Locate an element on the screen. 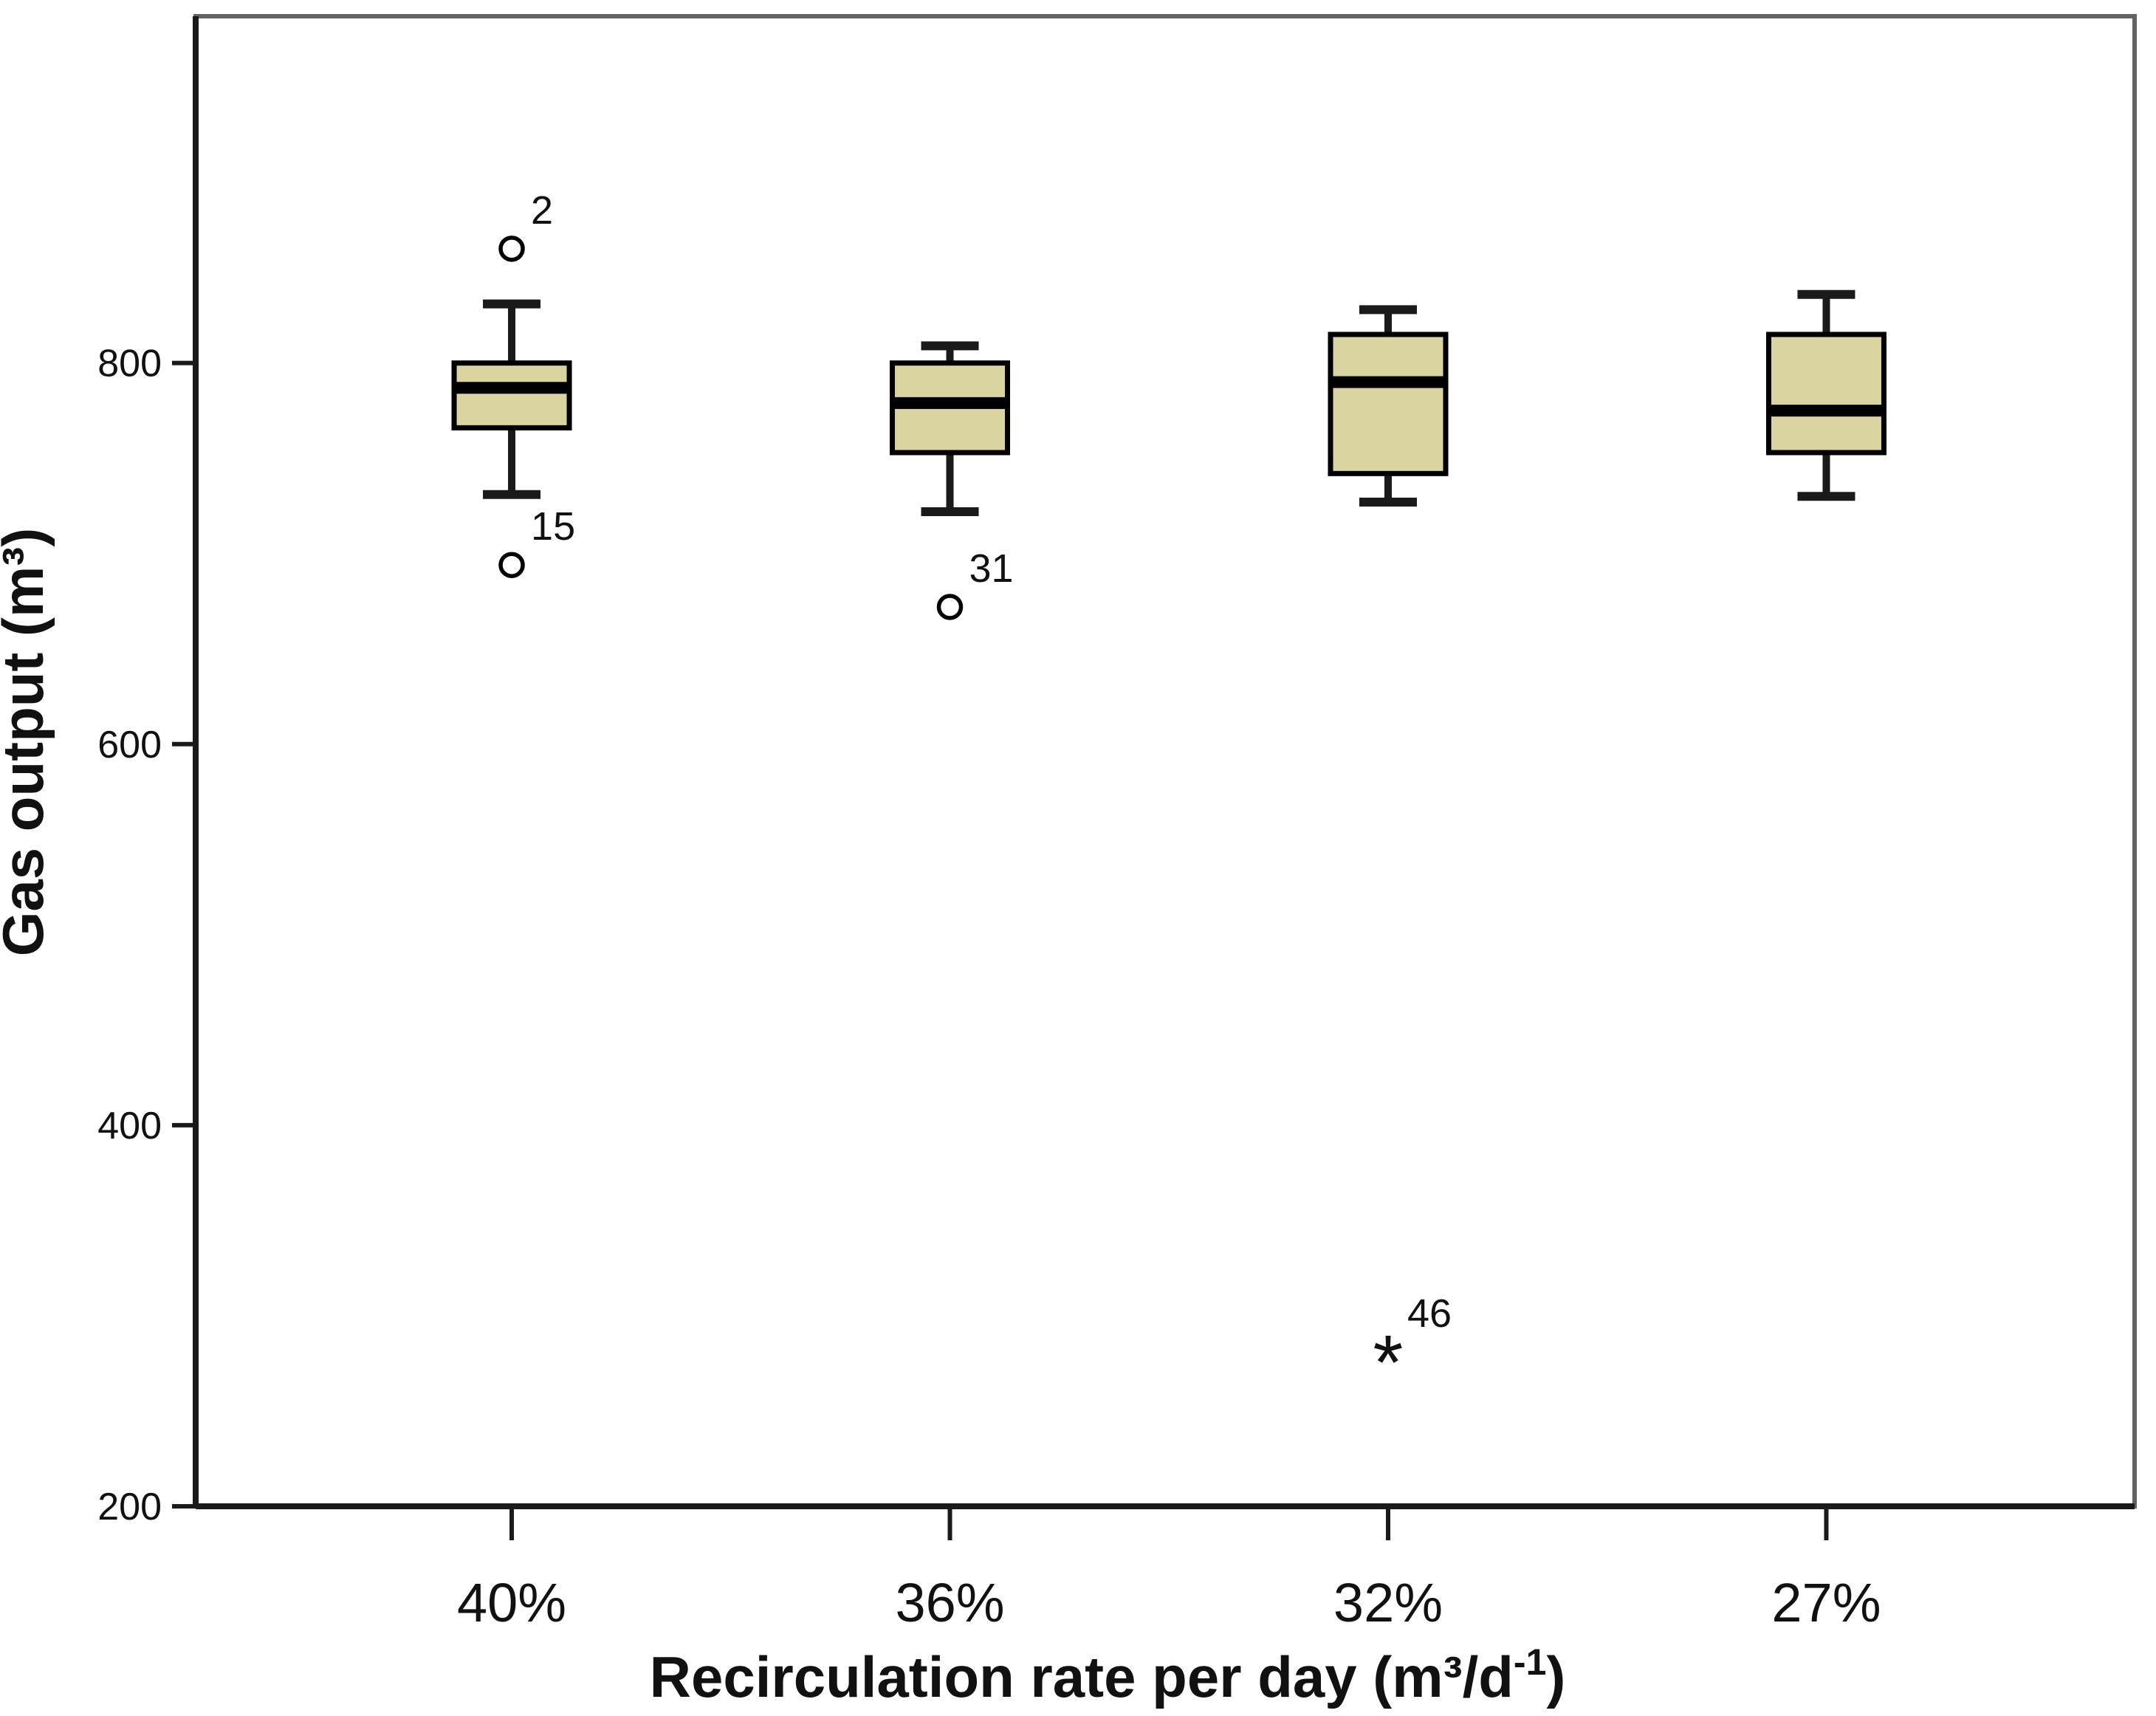 This screenshot has height=1716, width=2156. y-tick-label: 800 is located at coordinates (129, 364).